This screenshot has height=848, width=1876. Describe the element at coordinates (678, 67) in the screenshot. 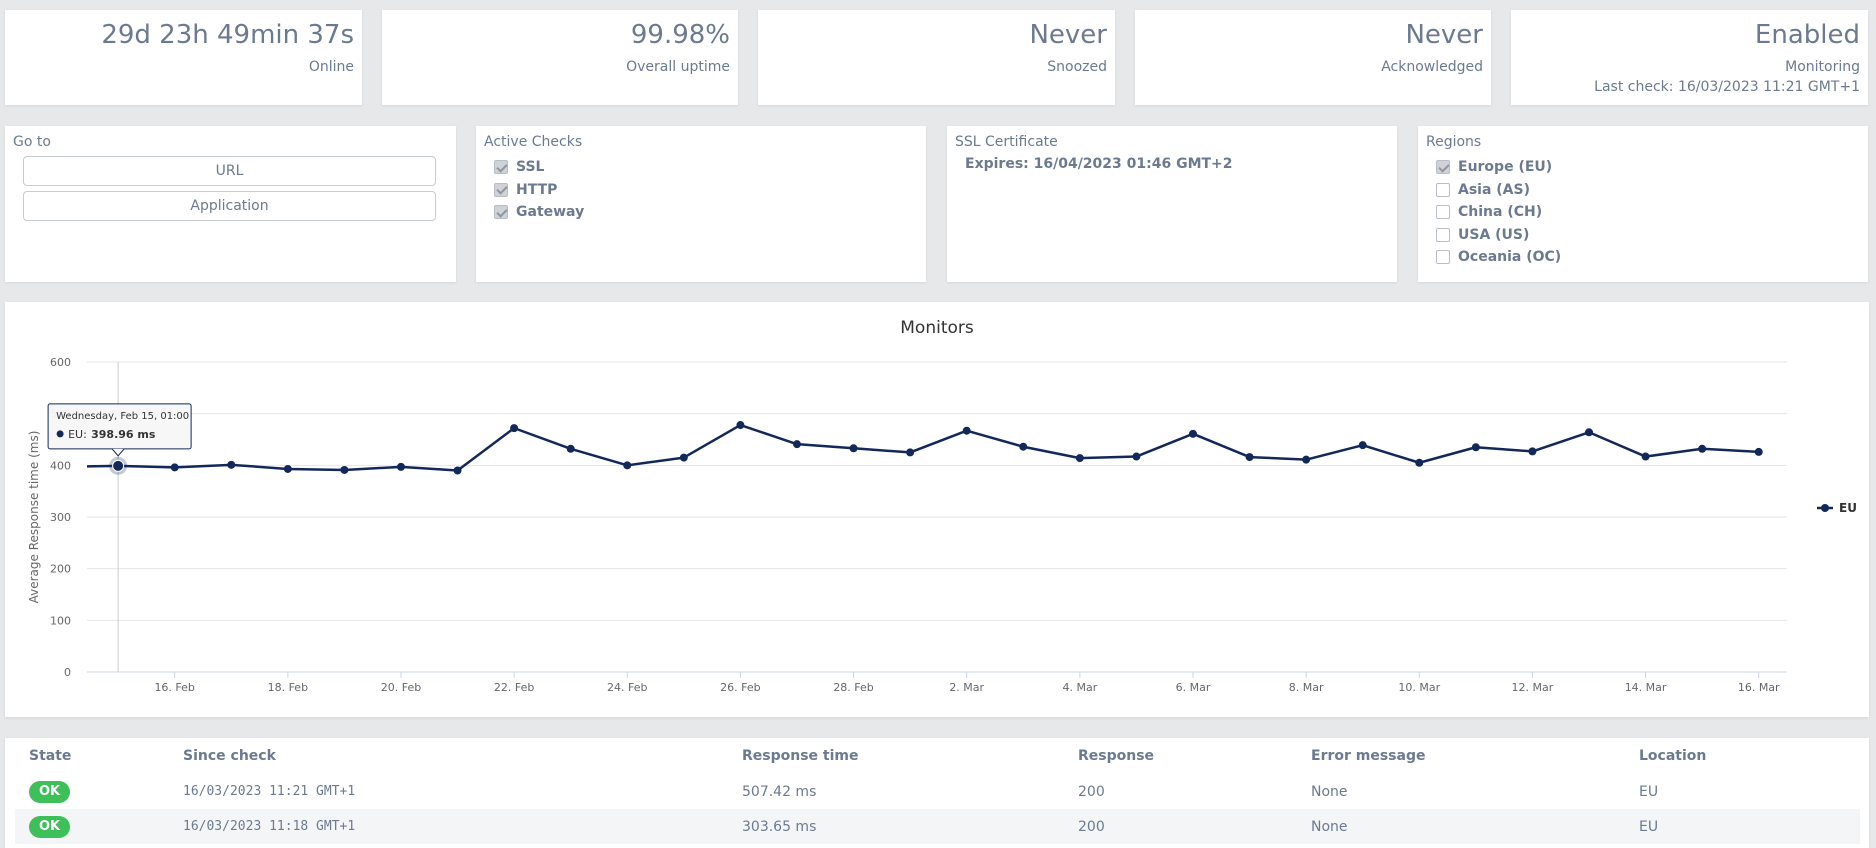

I see `stat-label: Overall uptime` at that location.